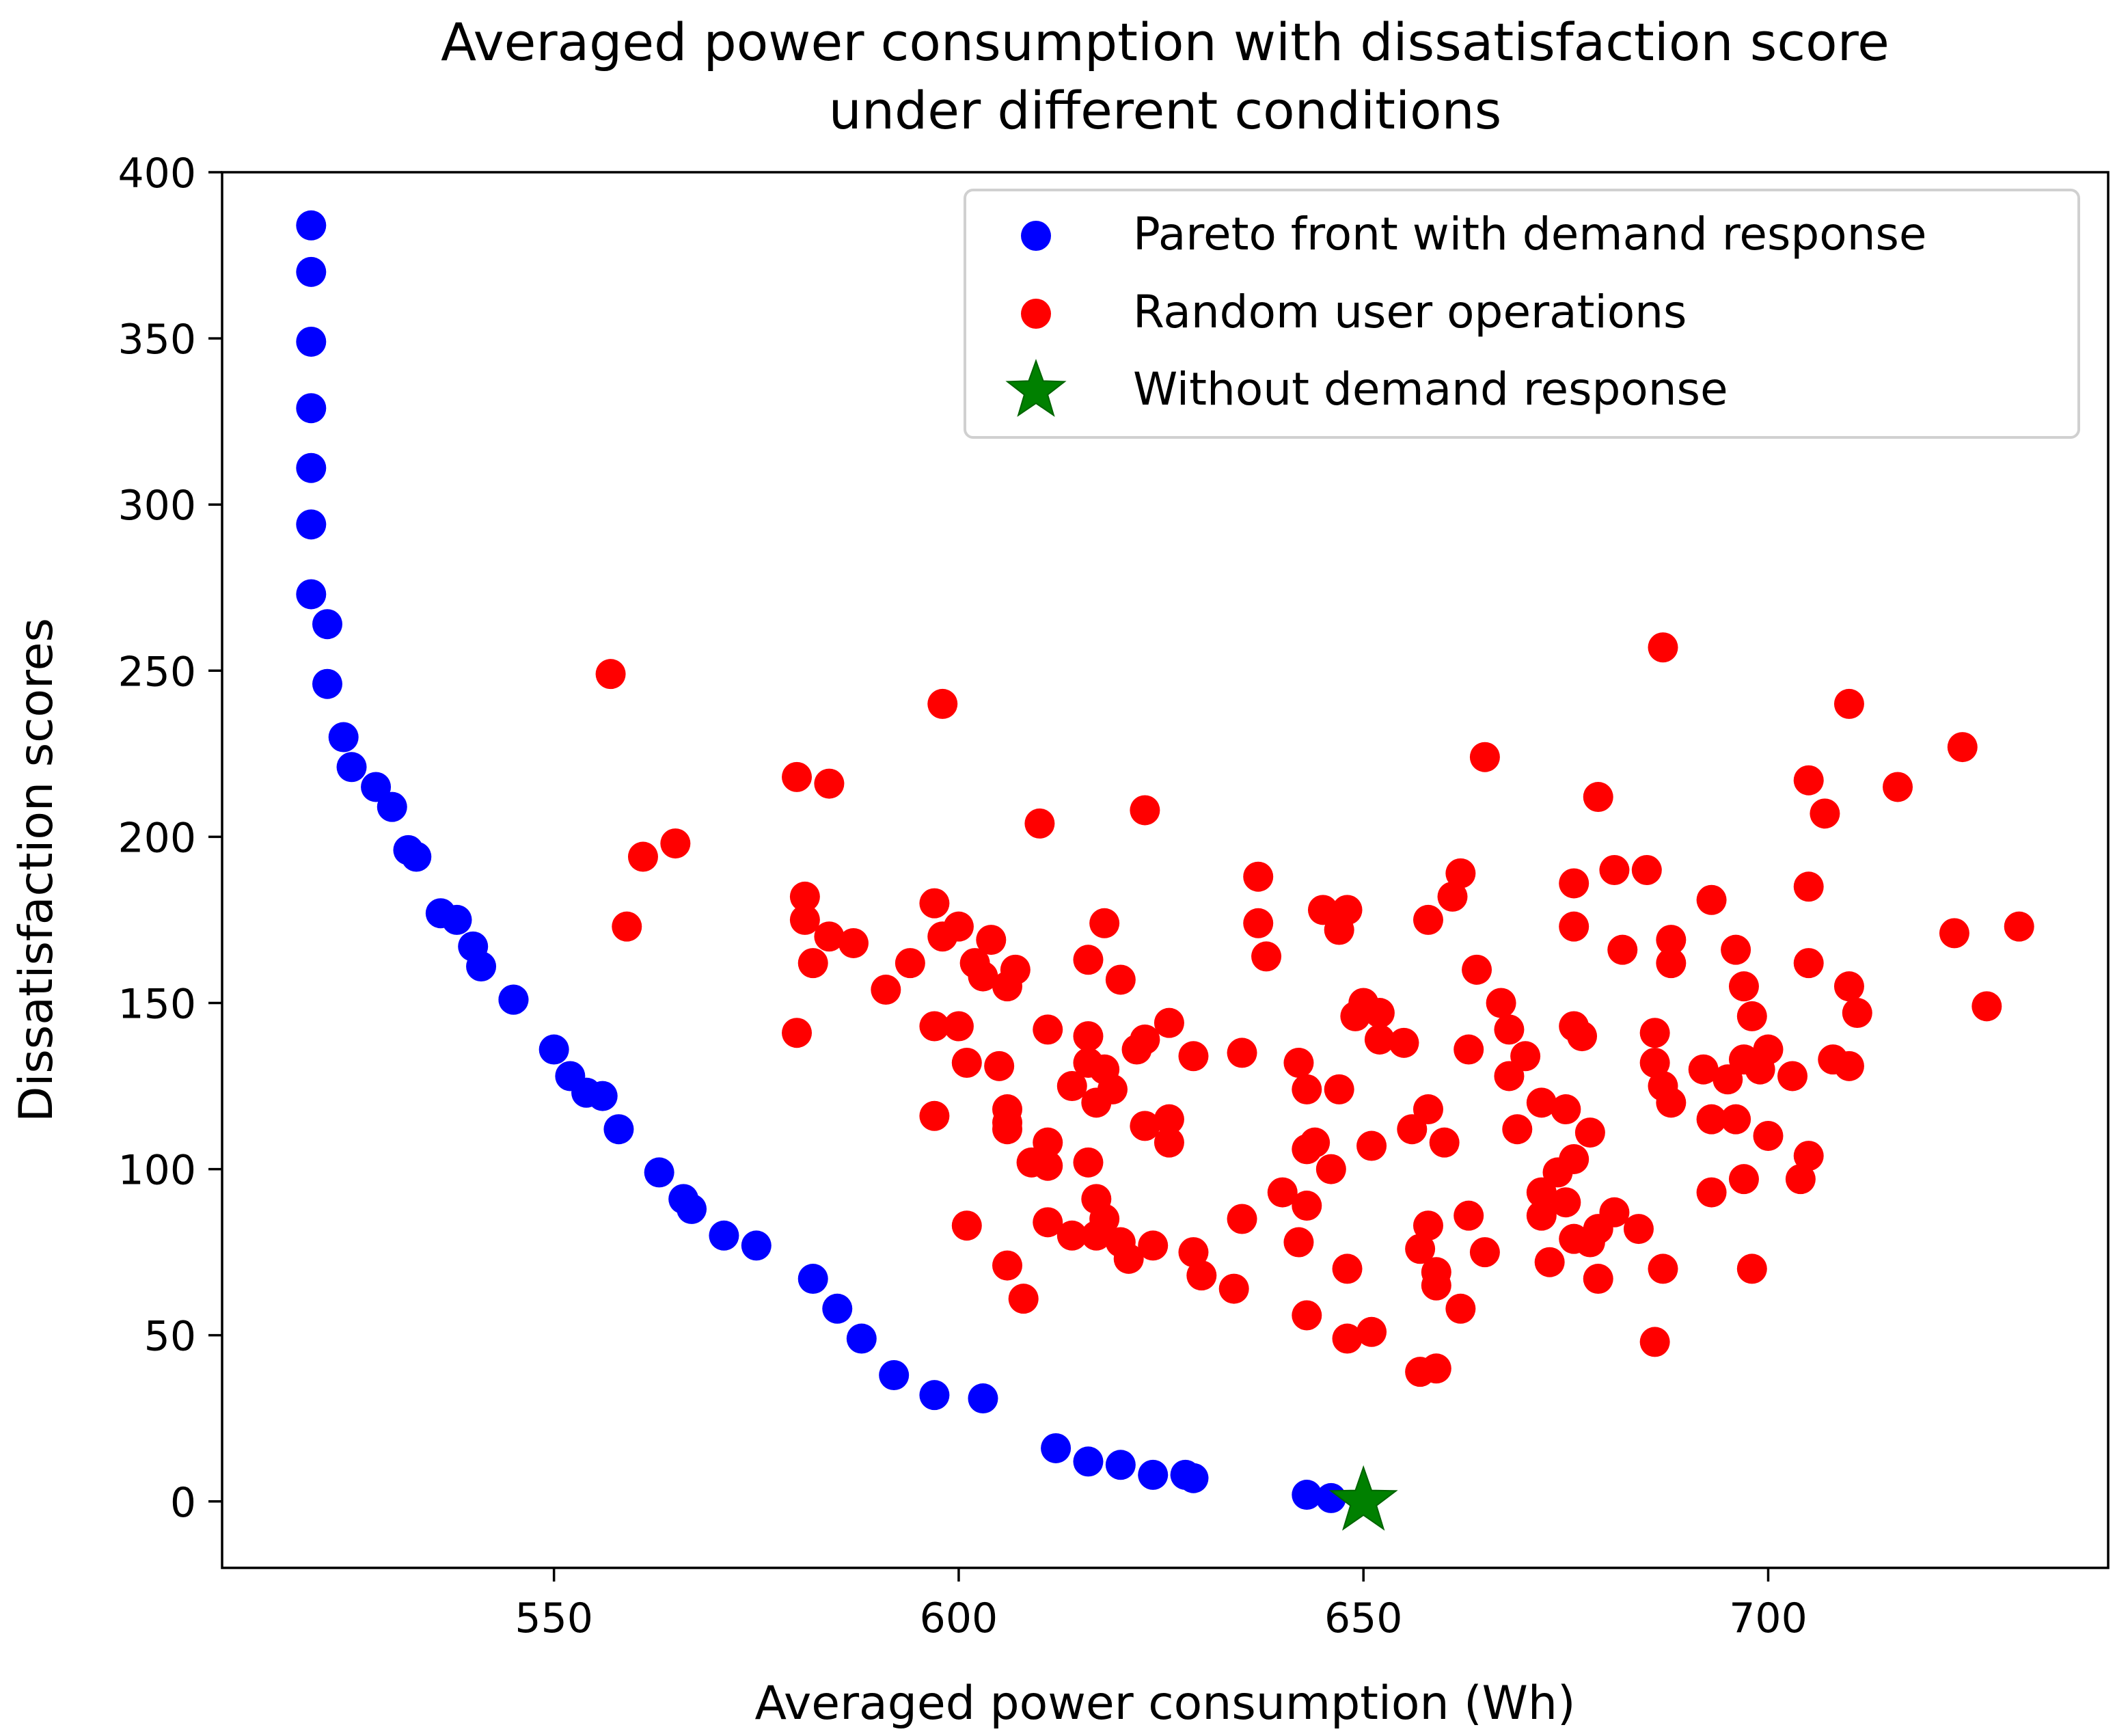  What do you see at coordinates (183, 1503) in the screenshot?
I see `y-tick-label: 0` at bounding box center [183, 1503].